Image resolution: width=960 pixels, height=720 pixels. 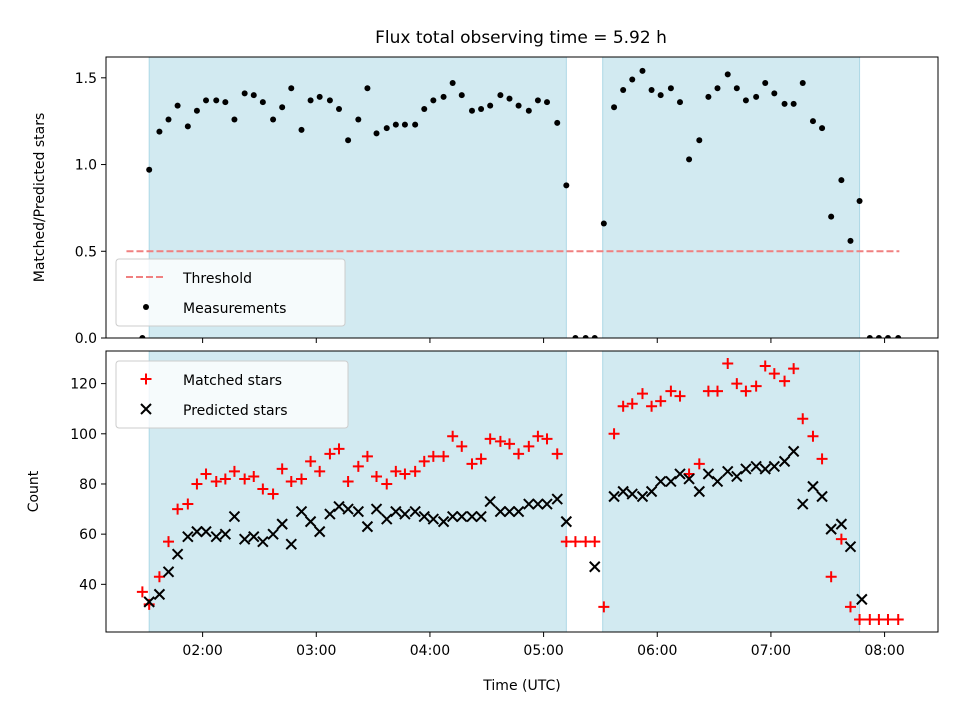 What do you see at coordinates (86, 166) in the screenshot?
I see `y-tick-label: 1.0` at bounding box center [86, 166].